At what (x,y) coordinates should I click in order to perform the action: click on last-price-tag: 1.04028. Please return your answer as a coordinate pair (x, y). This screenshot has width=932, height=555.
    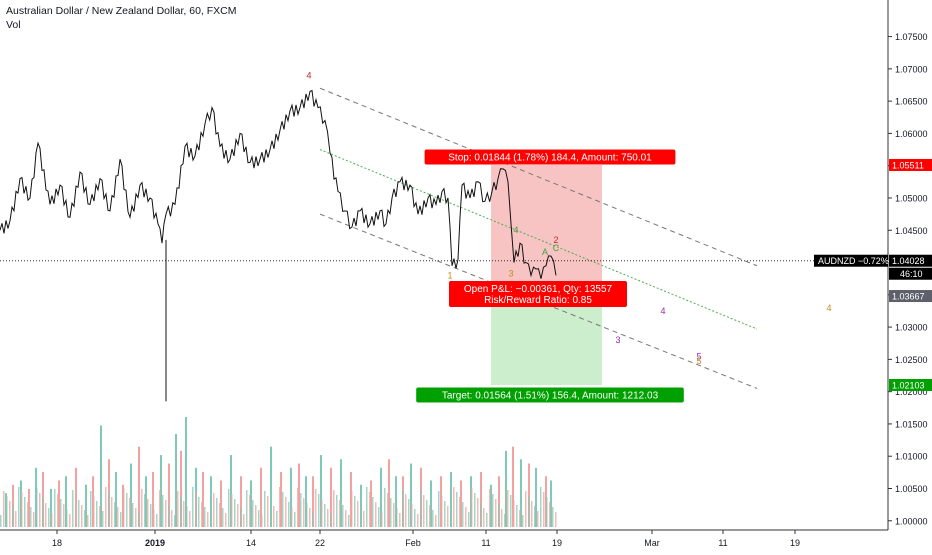
    Looking at the image, I should click on (908, 261).